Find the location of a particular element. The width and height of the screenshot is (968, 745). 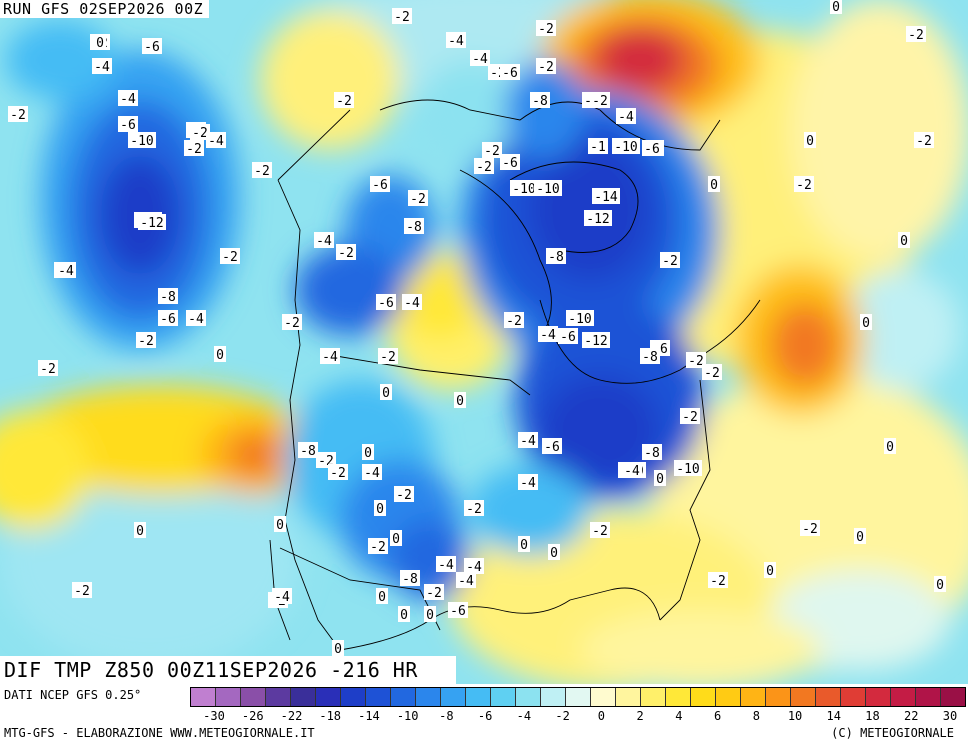

color-scale-tick: -10 is located at coordinates (407, 716).